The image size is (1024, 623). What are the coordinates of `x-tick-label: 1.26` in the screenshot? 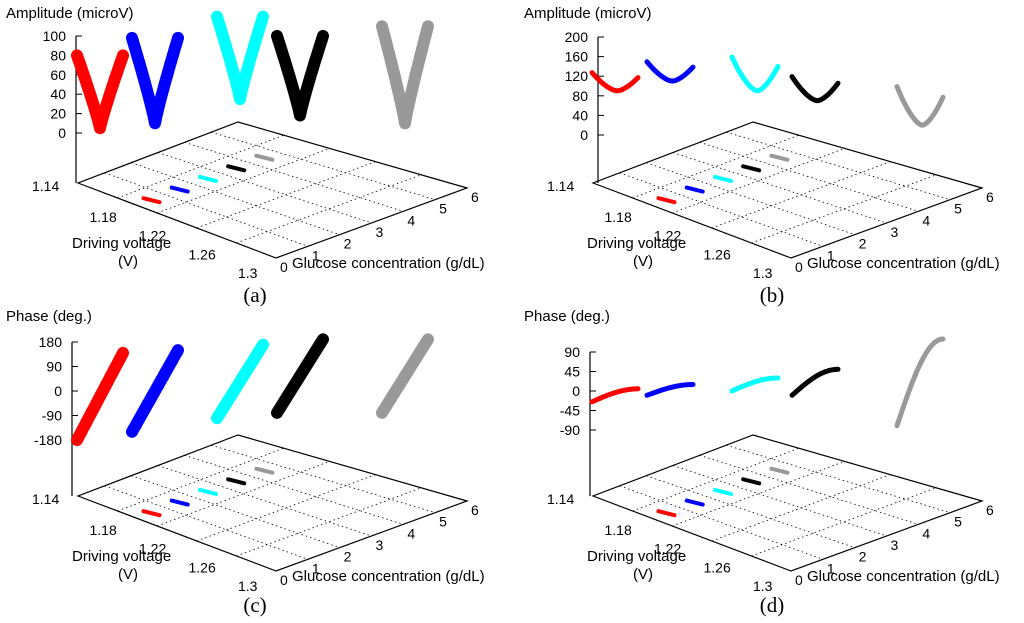 It's located at (202, 567).